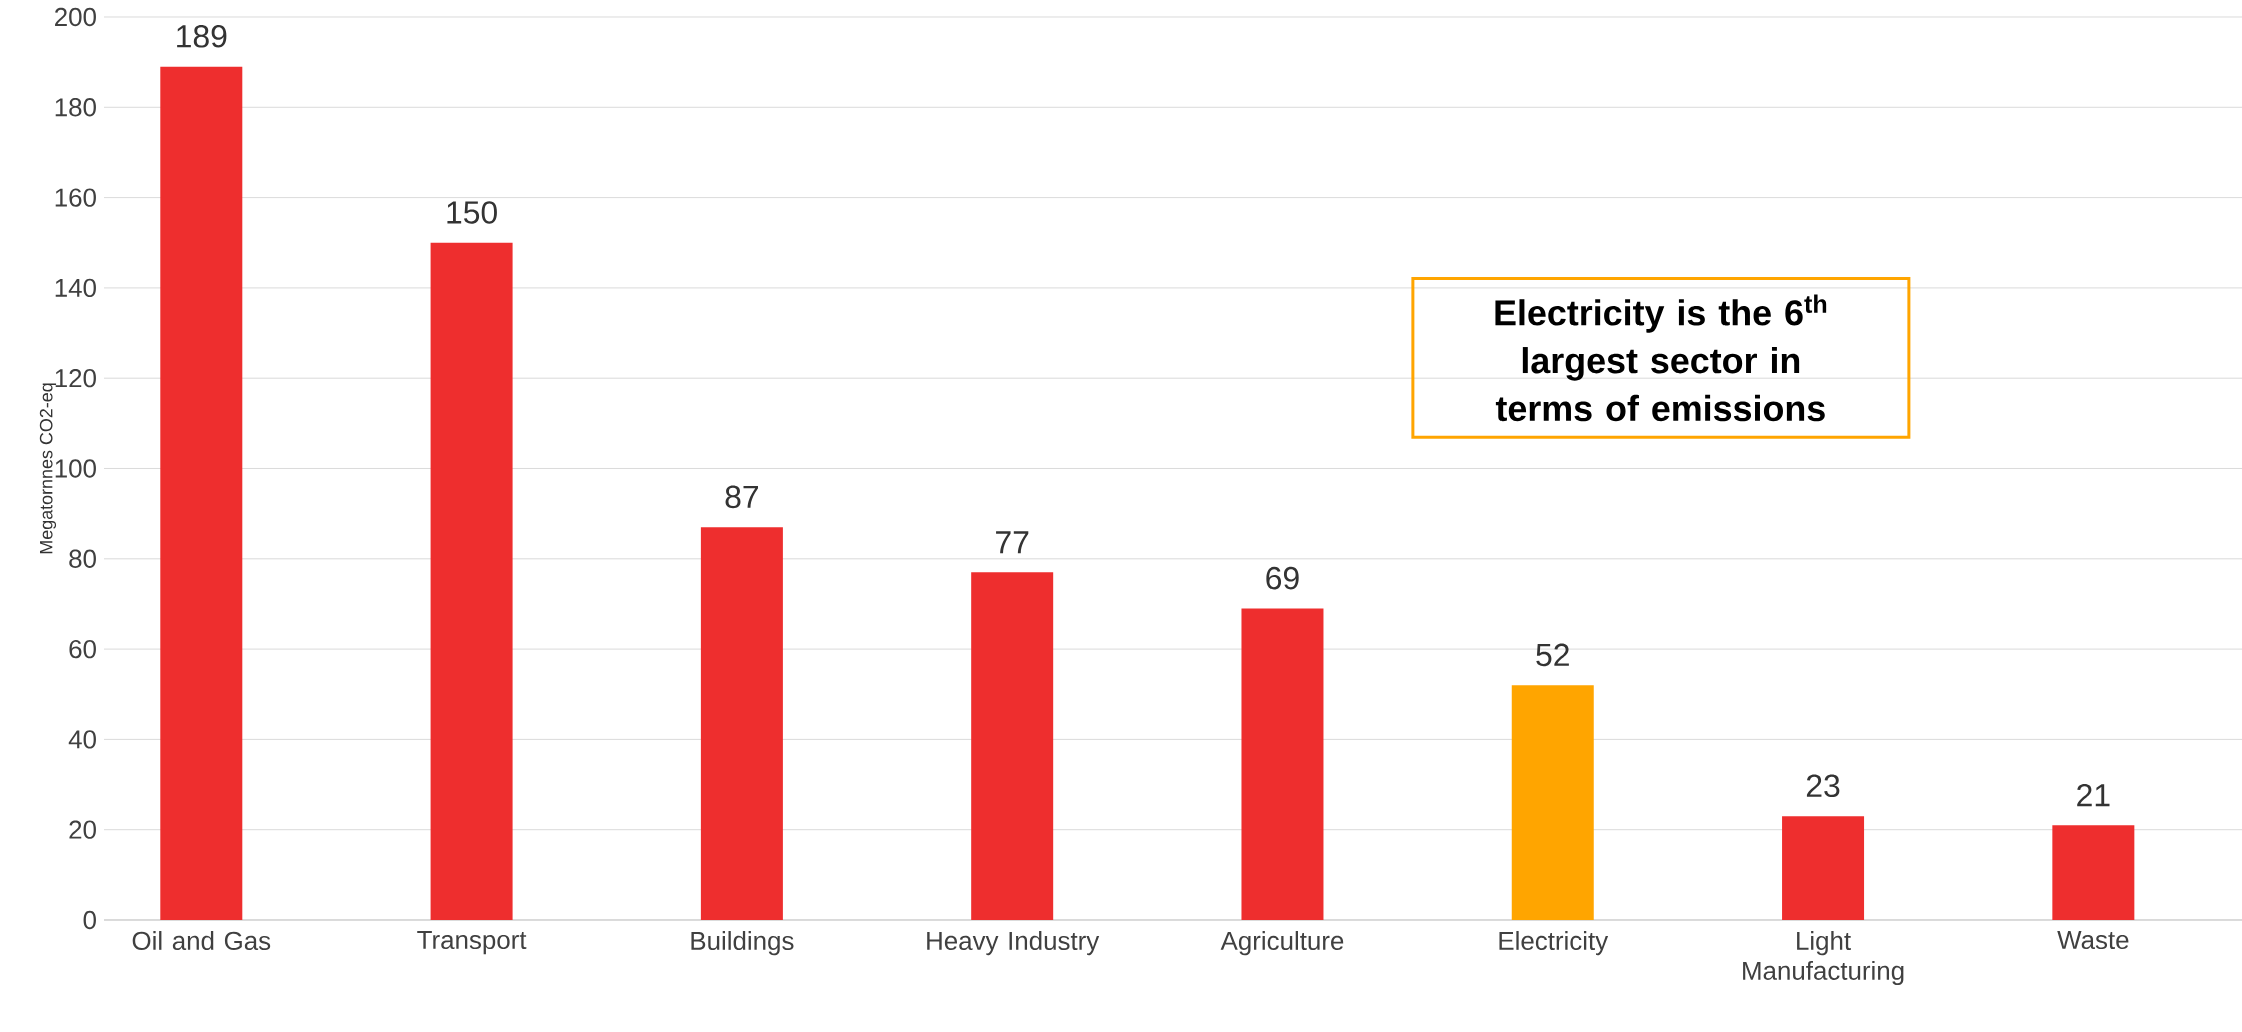  Describe the element at coordinates (742, 943) in the screenshot. I see `x-tick-label: Buildings` at that location.